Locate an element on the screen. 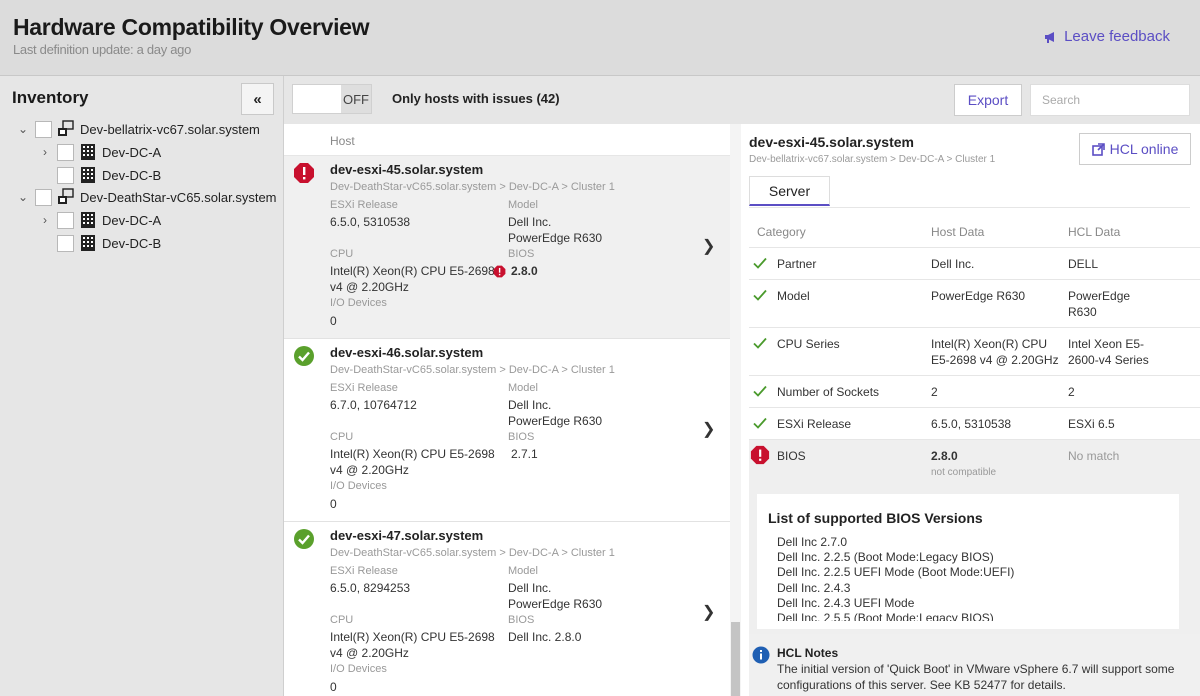 The width and height of the screenshot is (1200, 696). compat-host-data: Intel(R) Xeon(R) CPU is located at coordinates (989, 344).